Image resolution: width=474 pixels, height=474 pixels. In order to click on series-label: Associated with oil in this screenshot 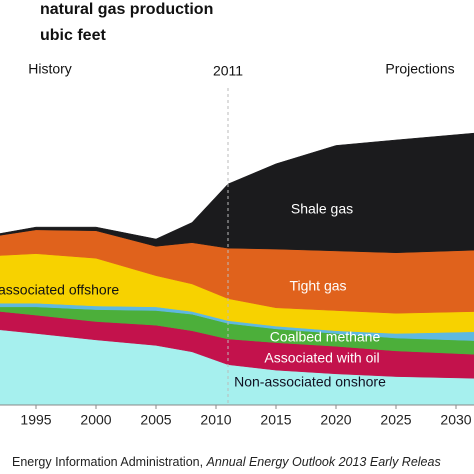, I will do `click(321, 358)`.